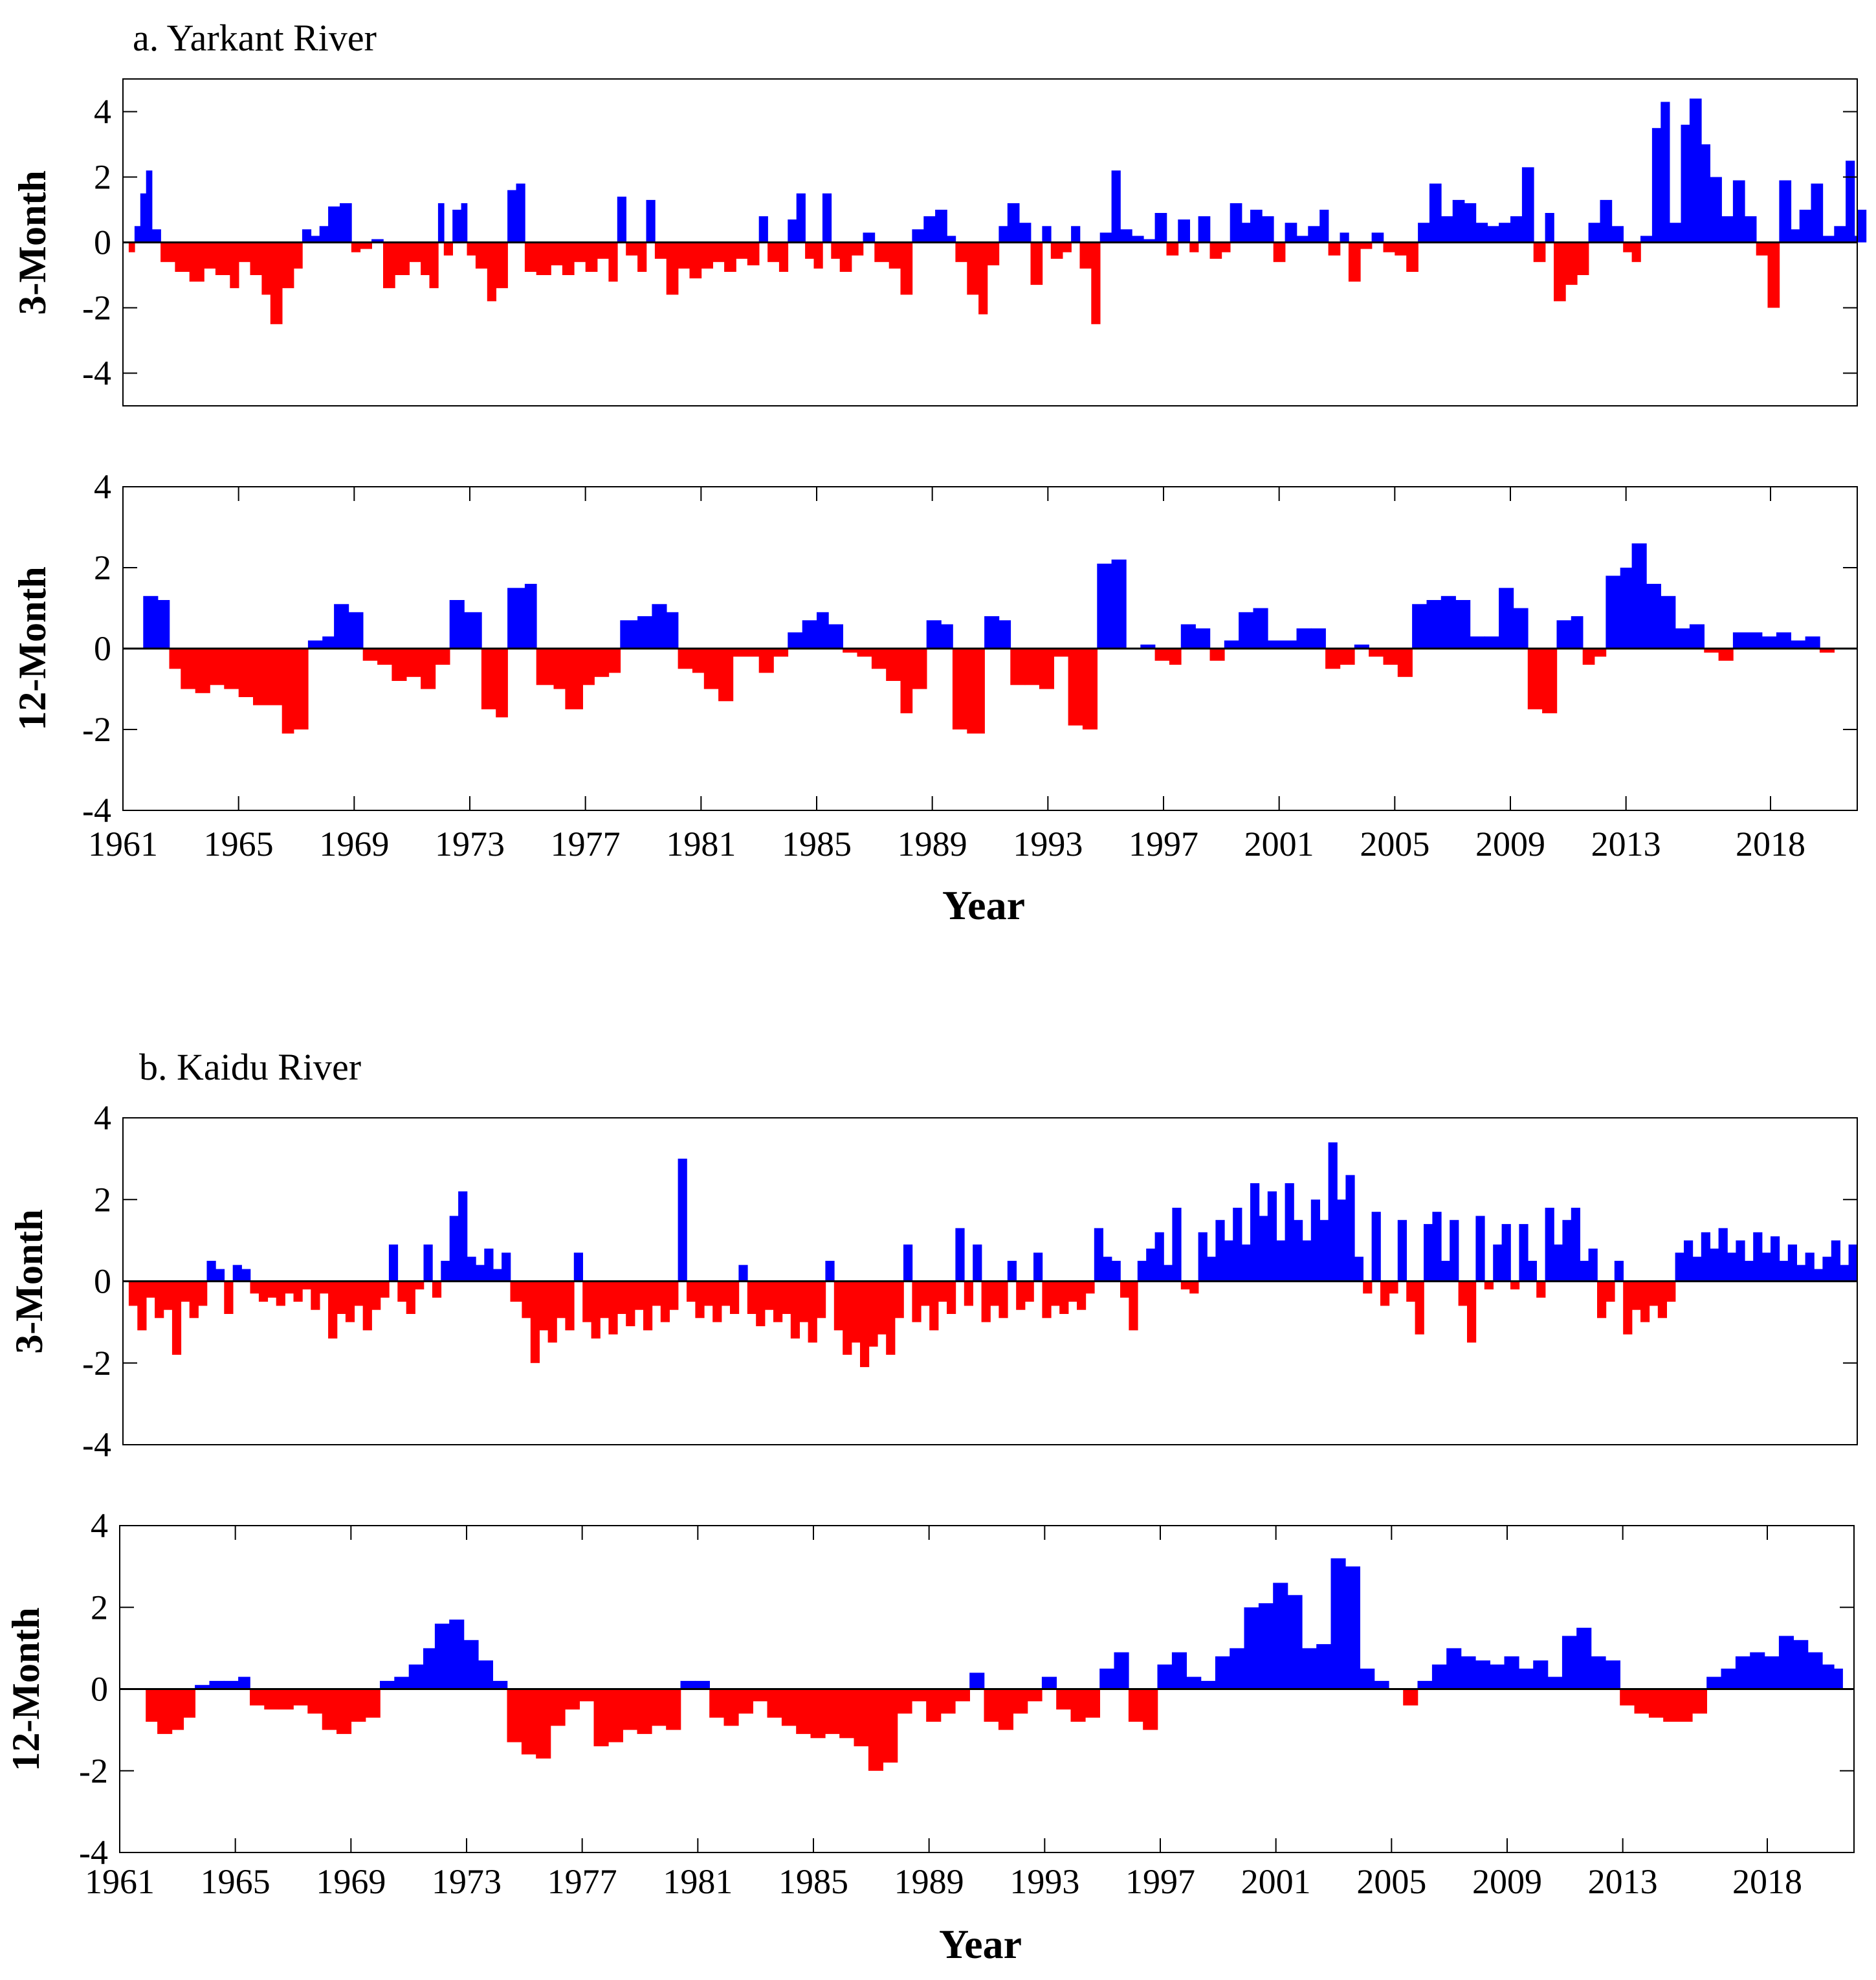 The height and width of the screenshot is (1980, 1876). I want to click on y-axis-label: 12-Month, so click(32, 648).